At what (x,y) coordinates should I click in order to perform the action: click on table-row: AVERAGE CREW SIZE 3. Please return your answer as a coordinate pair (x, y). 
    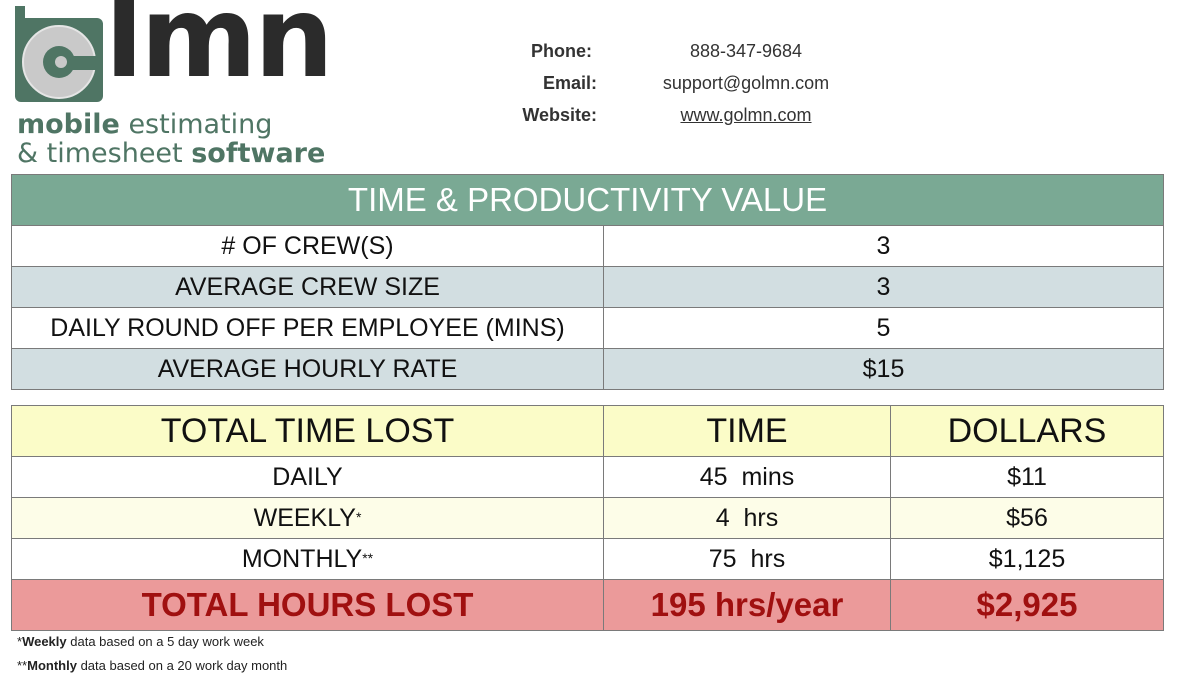
    Looking at the image, I should click on (588, 287).